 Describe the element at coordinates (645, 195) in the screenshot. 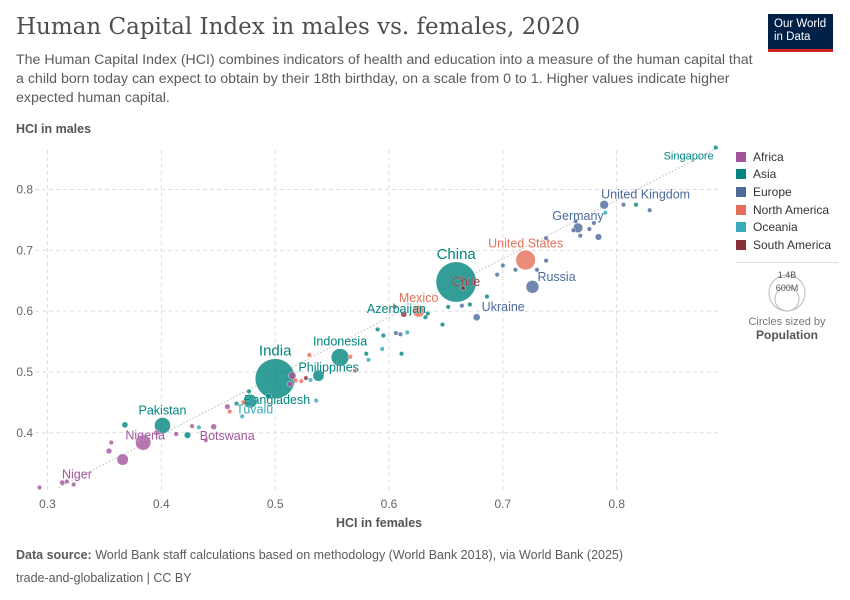

I see `point-label-united-kingdom: United Kingdom` at that location.